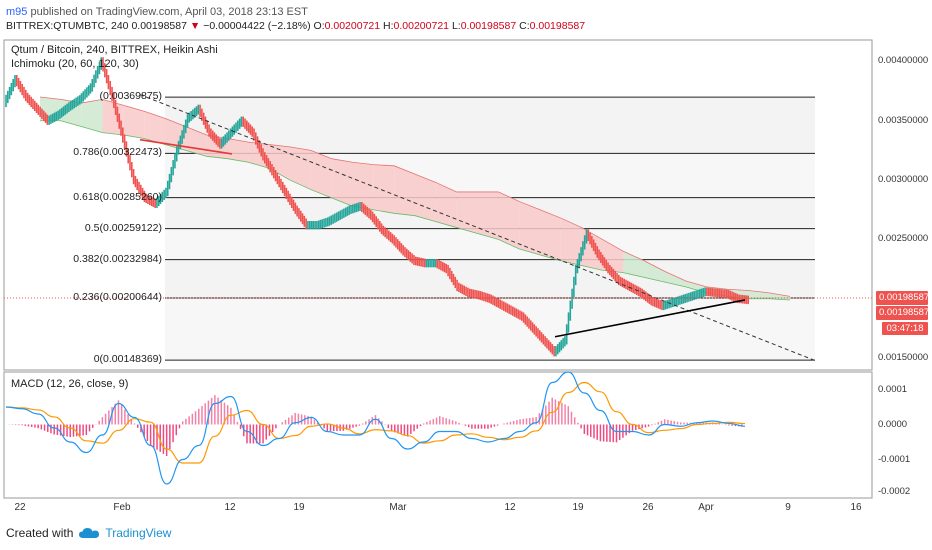  Describe the element at coordinates (894, 491) in the screenshot. I see `macd-axis-tick: -0.0002` at that location.